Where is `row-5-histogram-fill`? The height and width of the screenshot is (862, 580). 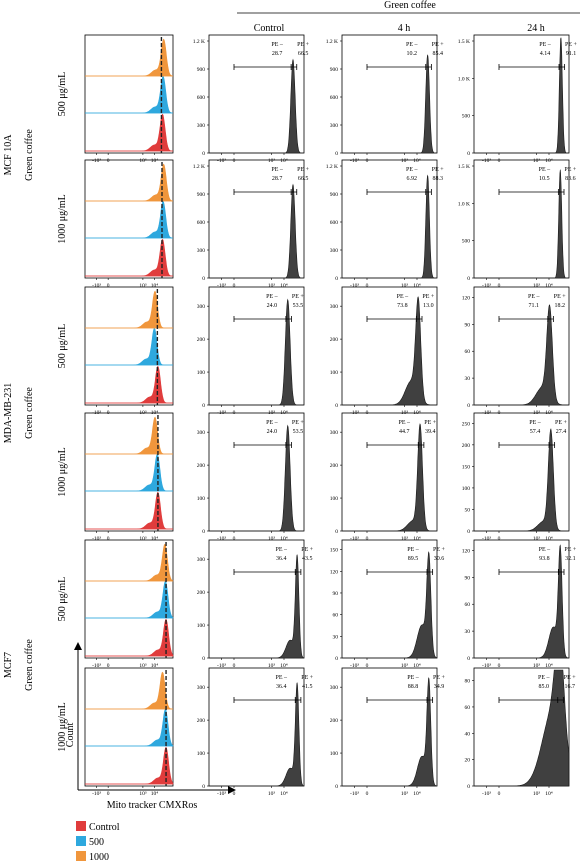
row-5-histogram-fill is located at coordinates (257, 606).